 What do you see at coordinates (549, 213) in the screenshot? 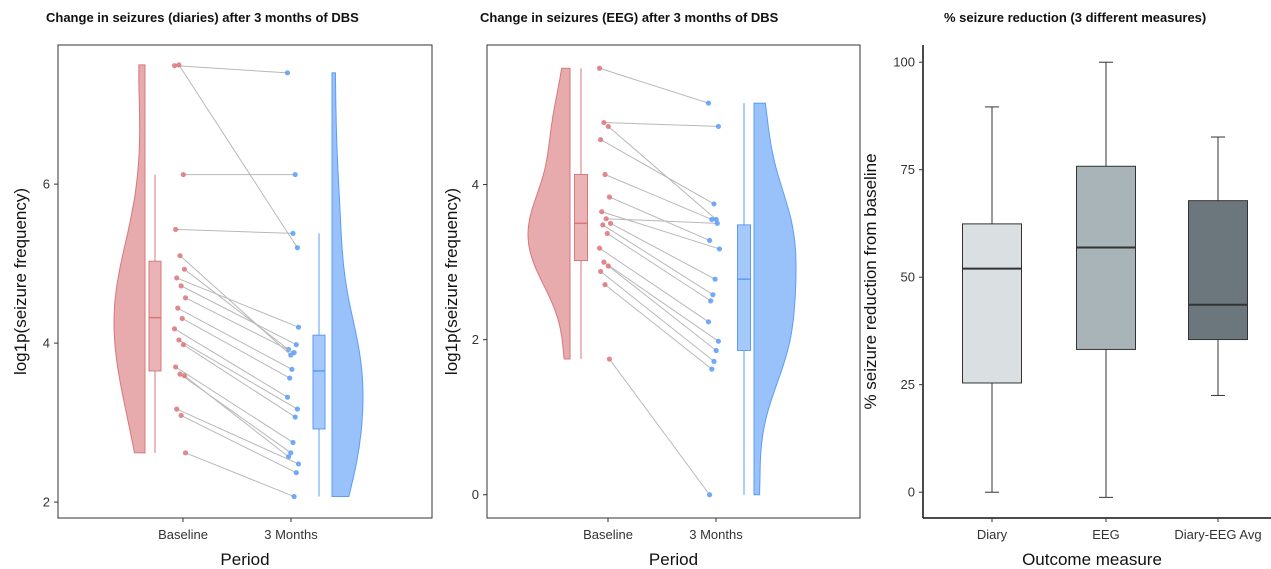
I see `chart2-violin-baseline` at bounding box center [549, 213].